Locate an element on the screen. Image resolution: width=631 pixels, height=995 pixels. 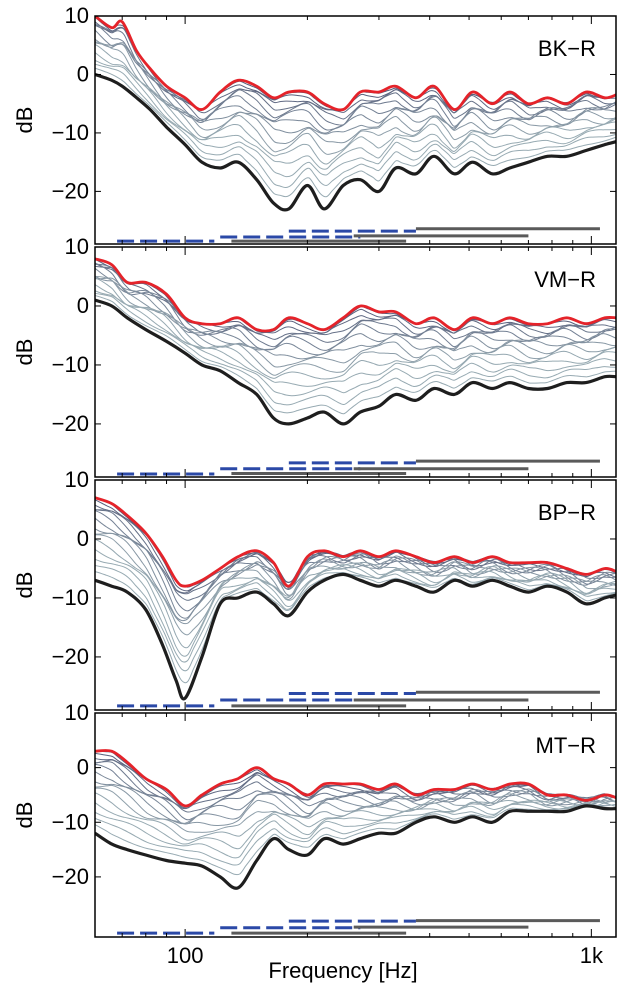
x-axis-label: Frequency [Hz] is located at coordinates (342, 970).